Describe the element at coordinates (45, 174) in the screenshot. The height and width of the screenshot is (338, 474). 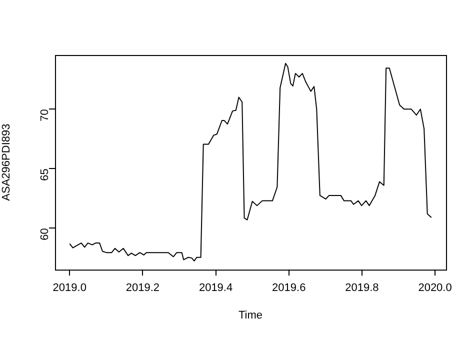
I see `y-tick-label: 65` at that location.